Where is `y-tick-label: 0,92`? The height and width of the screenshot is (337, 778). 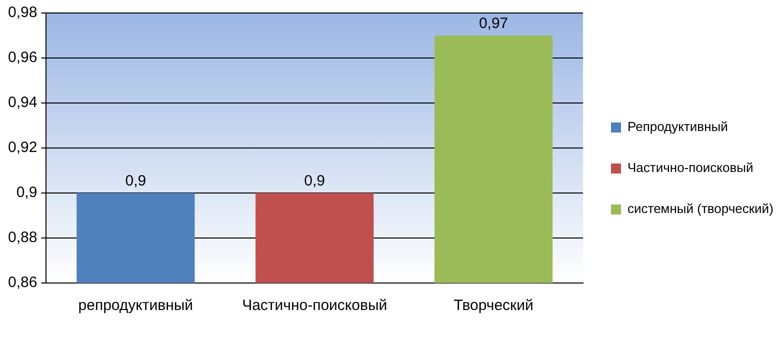
y-tick-label: 0,92 is located at coordinates (23, 147).